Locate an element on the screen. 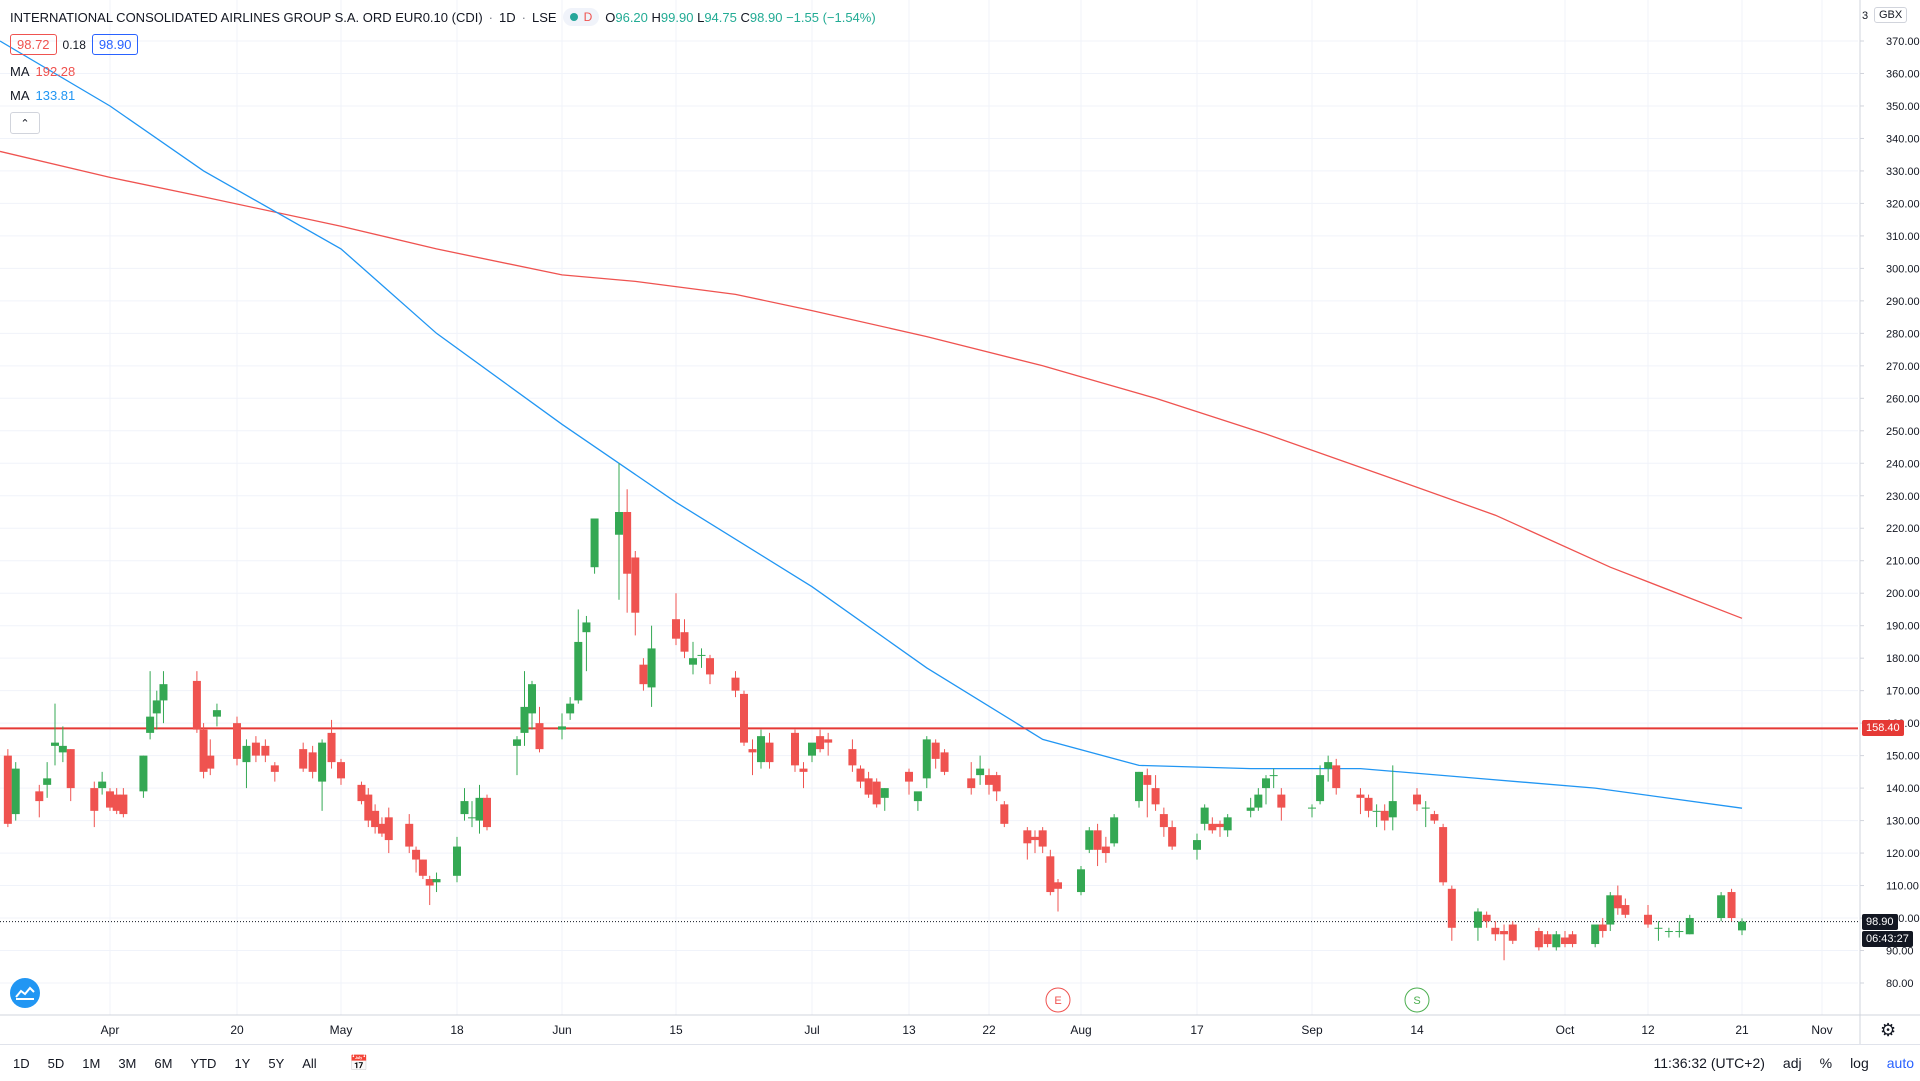  price-tick-label: 150.00 is located at coordinates (1903, 757).